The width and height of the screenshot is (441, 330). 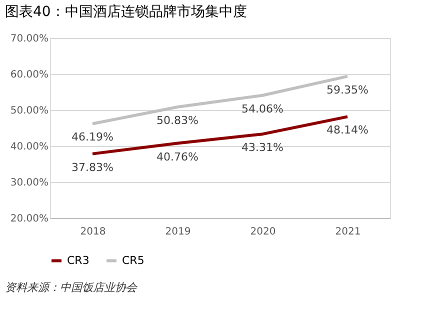 What do you see at coordinates (29, 75) in the screenshot?
I see `y-tick-label: 60.00%` at bounding box center [29, 75].